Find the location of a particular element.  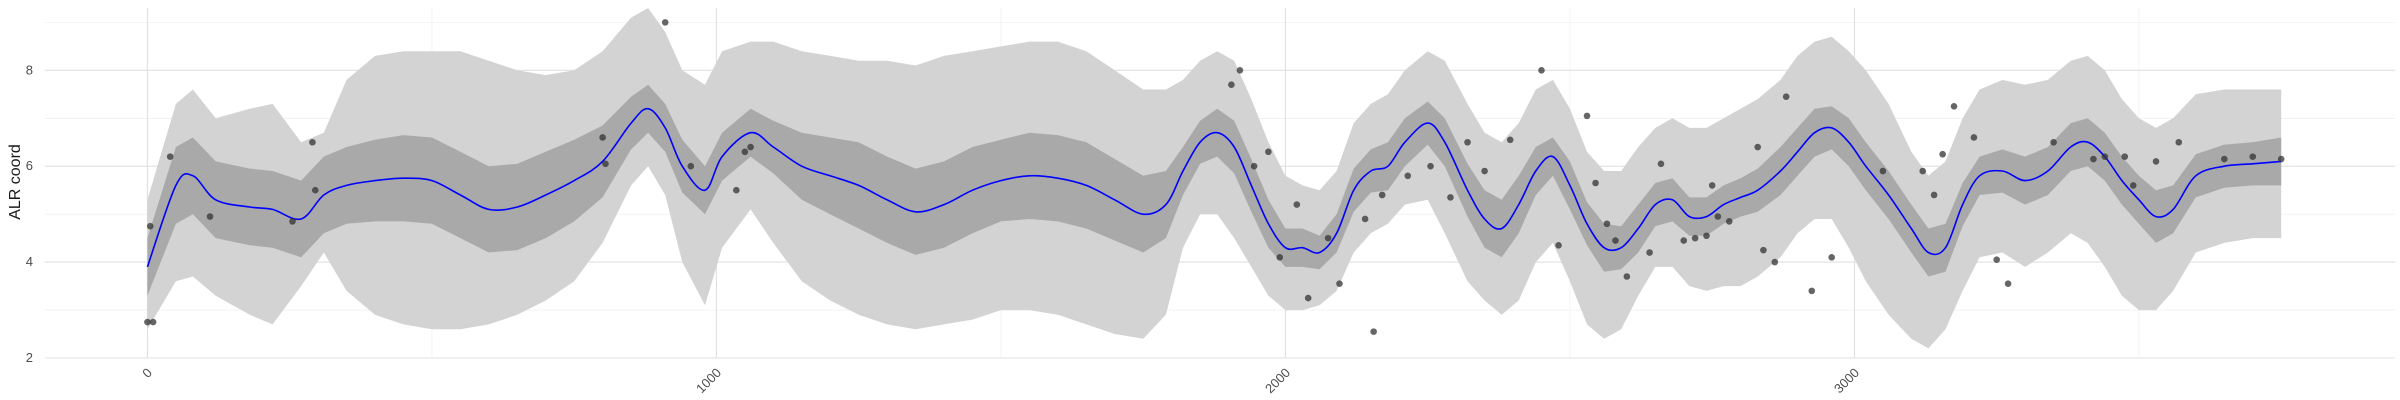

y-axis-title: ALR coord is located at coordinates (15, 182).